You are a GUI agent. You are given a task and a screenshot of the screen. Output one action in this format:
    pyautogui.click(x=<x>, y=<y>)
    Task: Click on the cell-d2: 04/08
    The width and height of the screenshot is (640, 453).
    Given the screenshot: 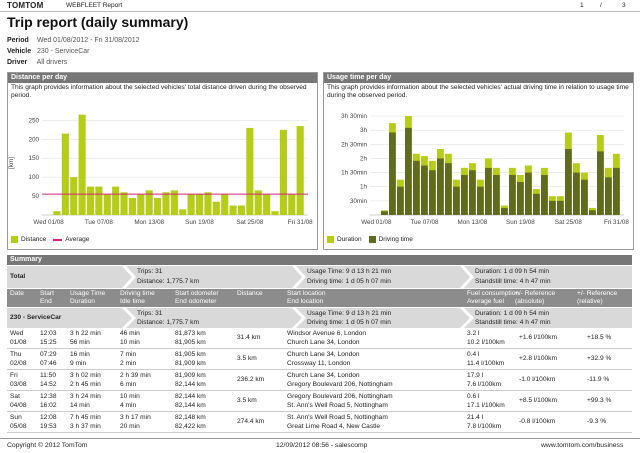 What is the action you would take?
    pyautogui.click(x=18, y=405)
    